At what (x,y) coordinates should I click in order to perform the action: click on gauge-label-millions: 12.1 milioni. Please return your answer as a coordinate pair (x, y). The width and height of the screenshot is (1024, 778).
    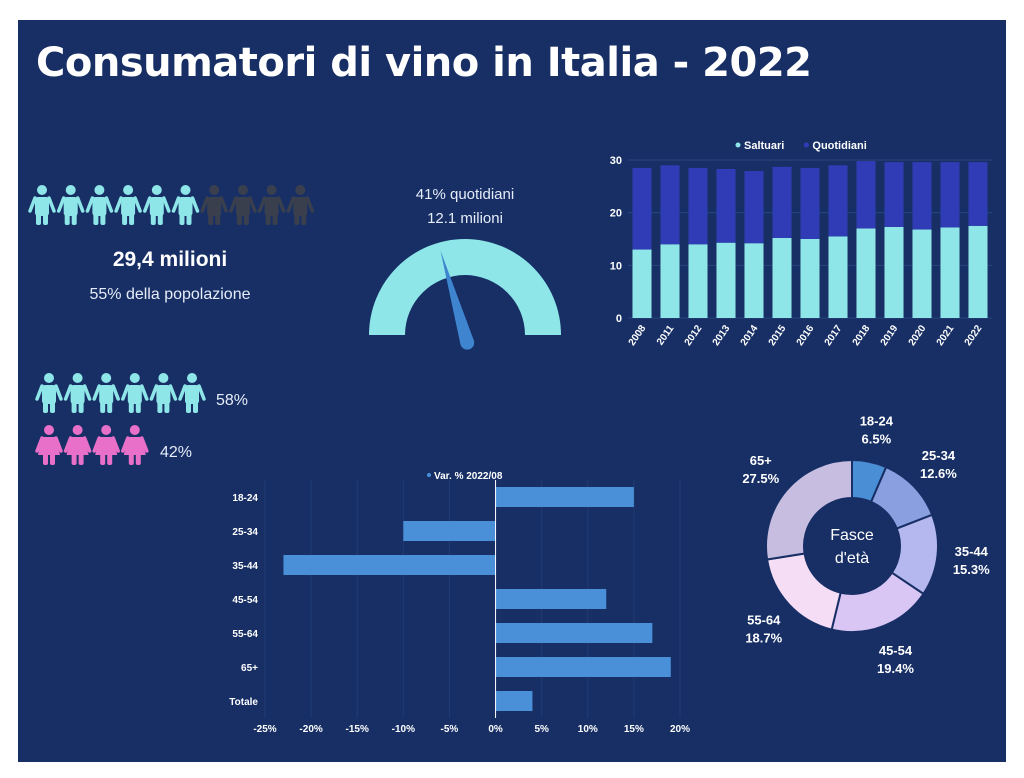
    Looking at the image, I should click on (465, 218).